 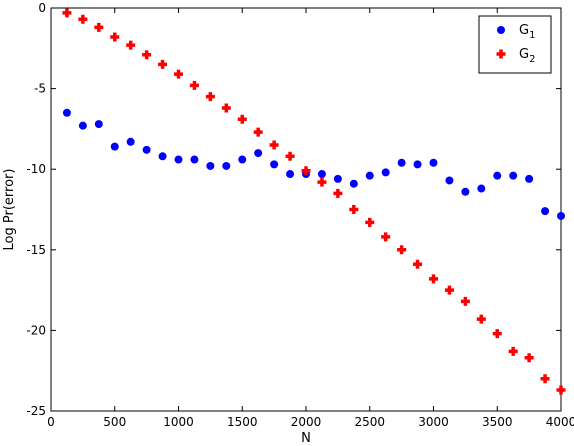 What do you see at coordinates (369, 422) in the screenshot?
I see `x-tick-label: 2500` at bounding box center [369, 422].